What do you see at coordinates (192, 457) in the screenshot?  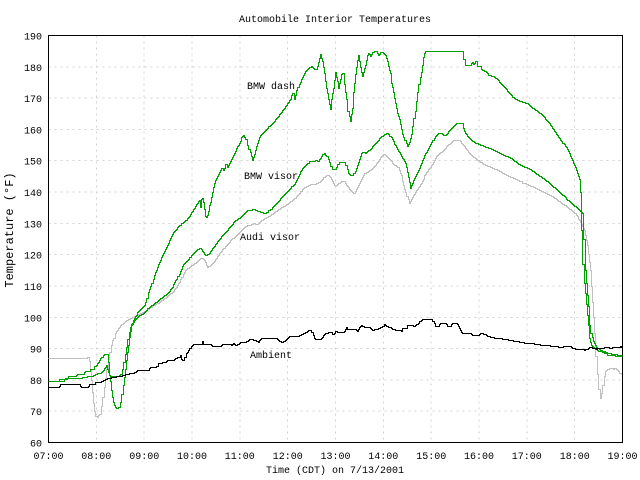 I see `svg-text: 10:00` at bounding box center [192, 457].